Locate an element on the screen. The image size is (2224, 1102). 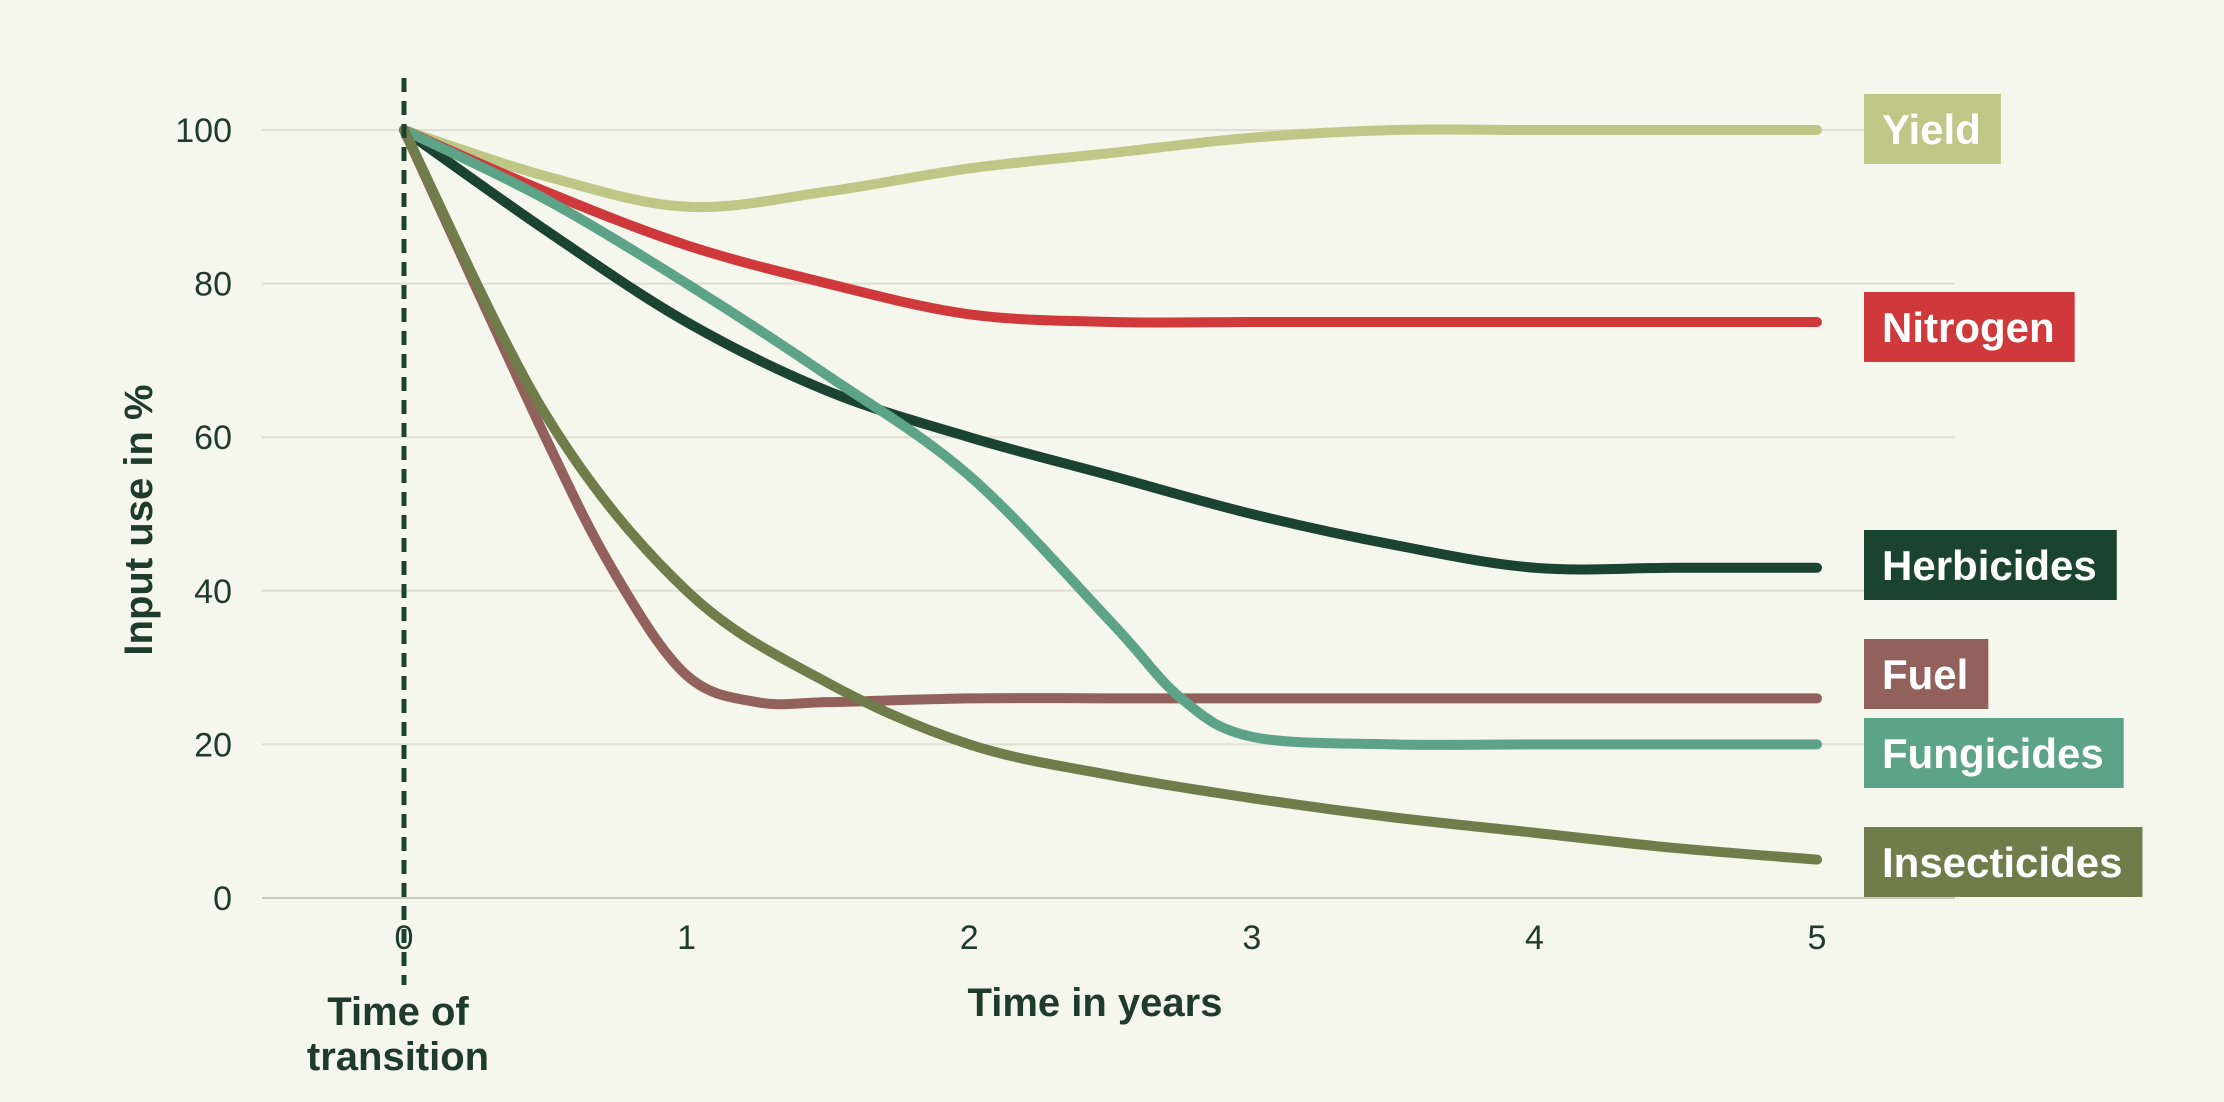
series-label-text: Yield is located at coordinates (1931, 129).